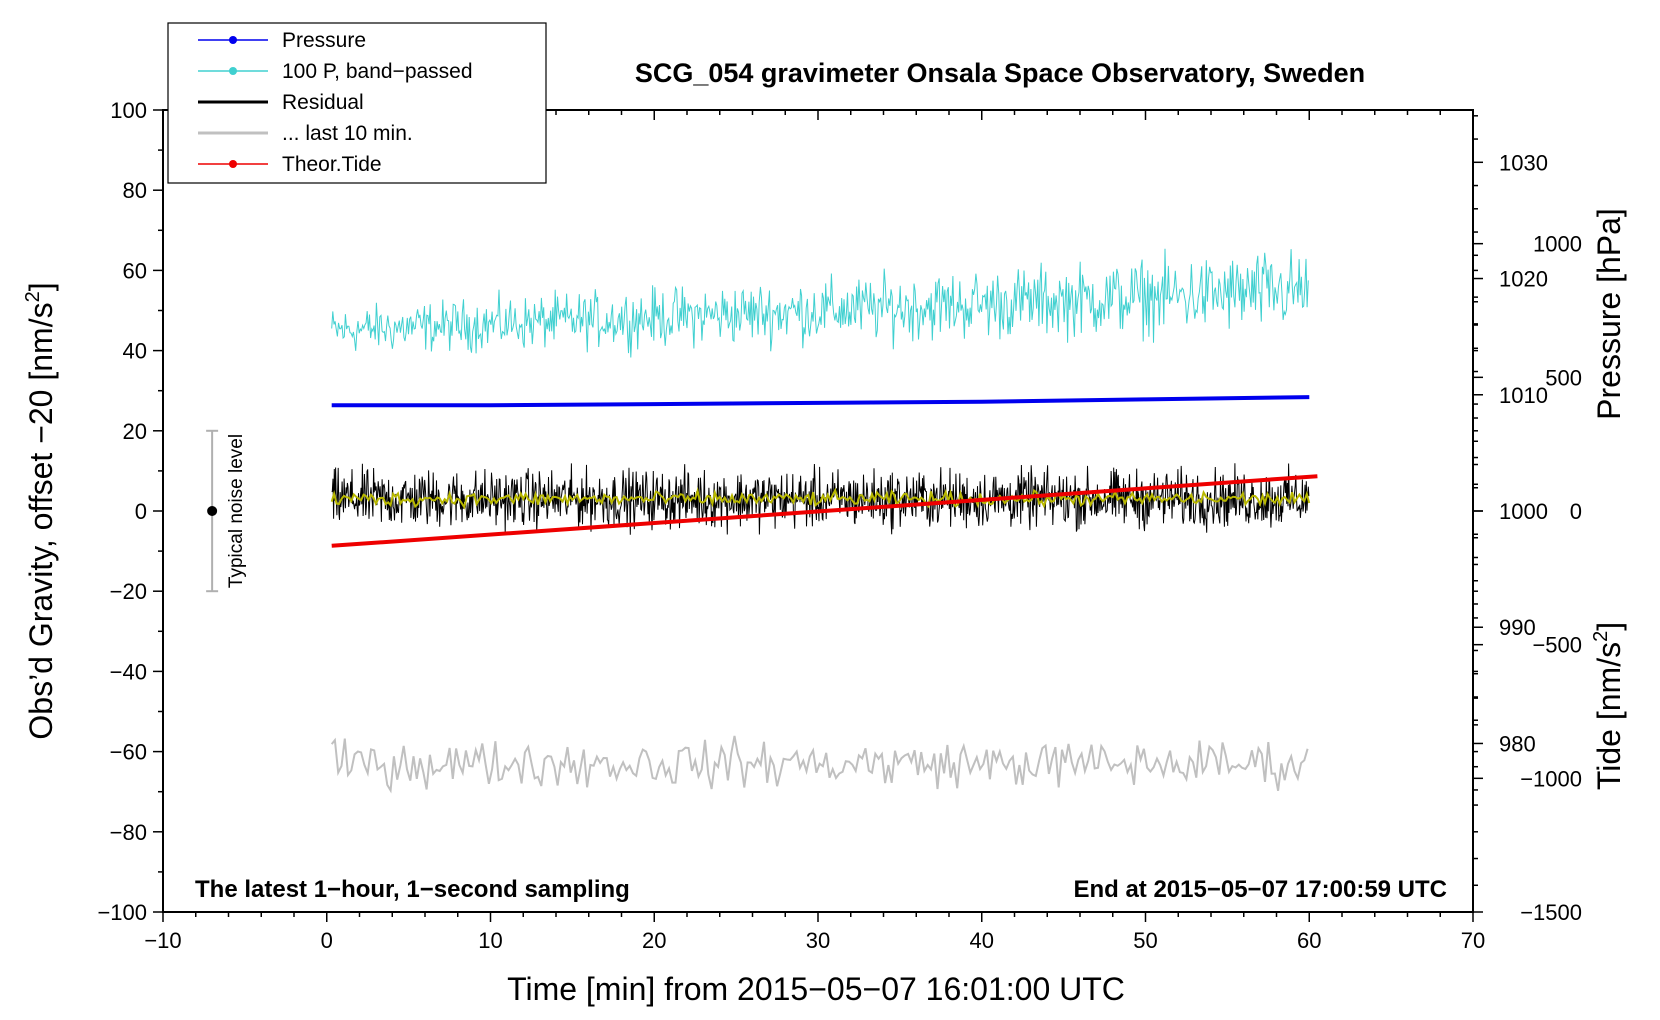 The width and height of the screenshot is (1660, 1020). I want to click on tide-tick-label: −1500, so click(1551, 912).